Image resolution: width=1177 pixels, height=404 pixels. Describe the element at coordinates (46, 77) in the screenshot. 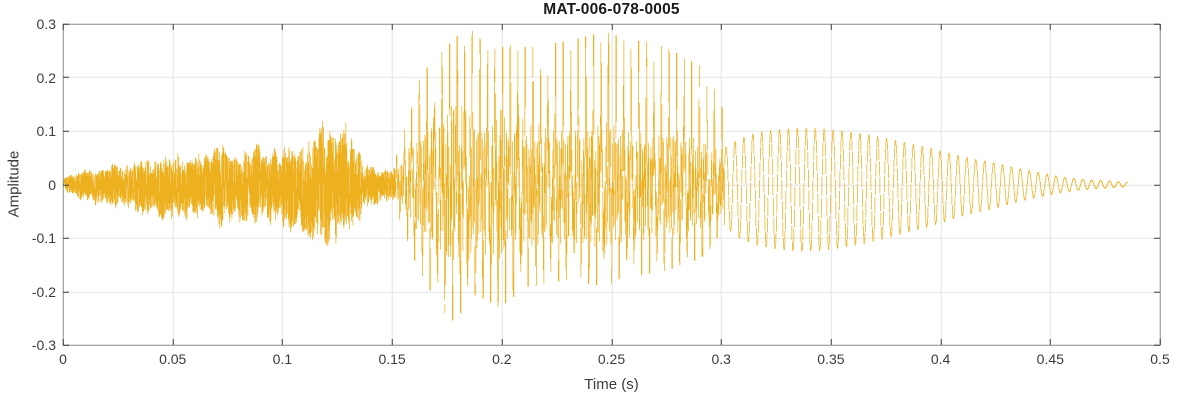

I see `y-tick-label: 0.2` at that location.